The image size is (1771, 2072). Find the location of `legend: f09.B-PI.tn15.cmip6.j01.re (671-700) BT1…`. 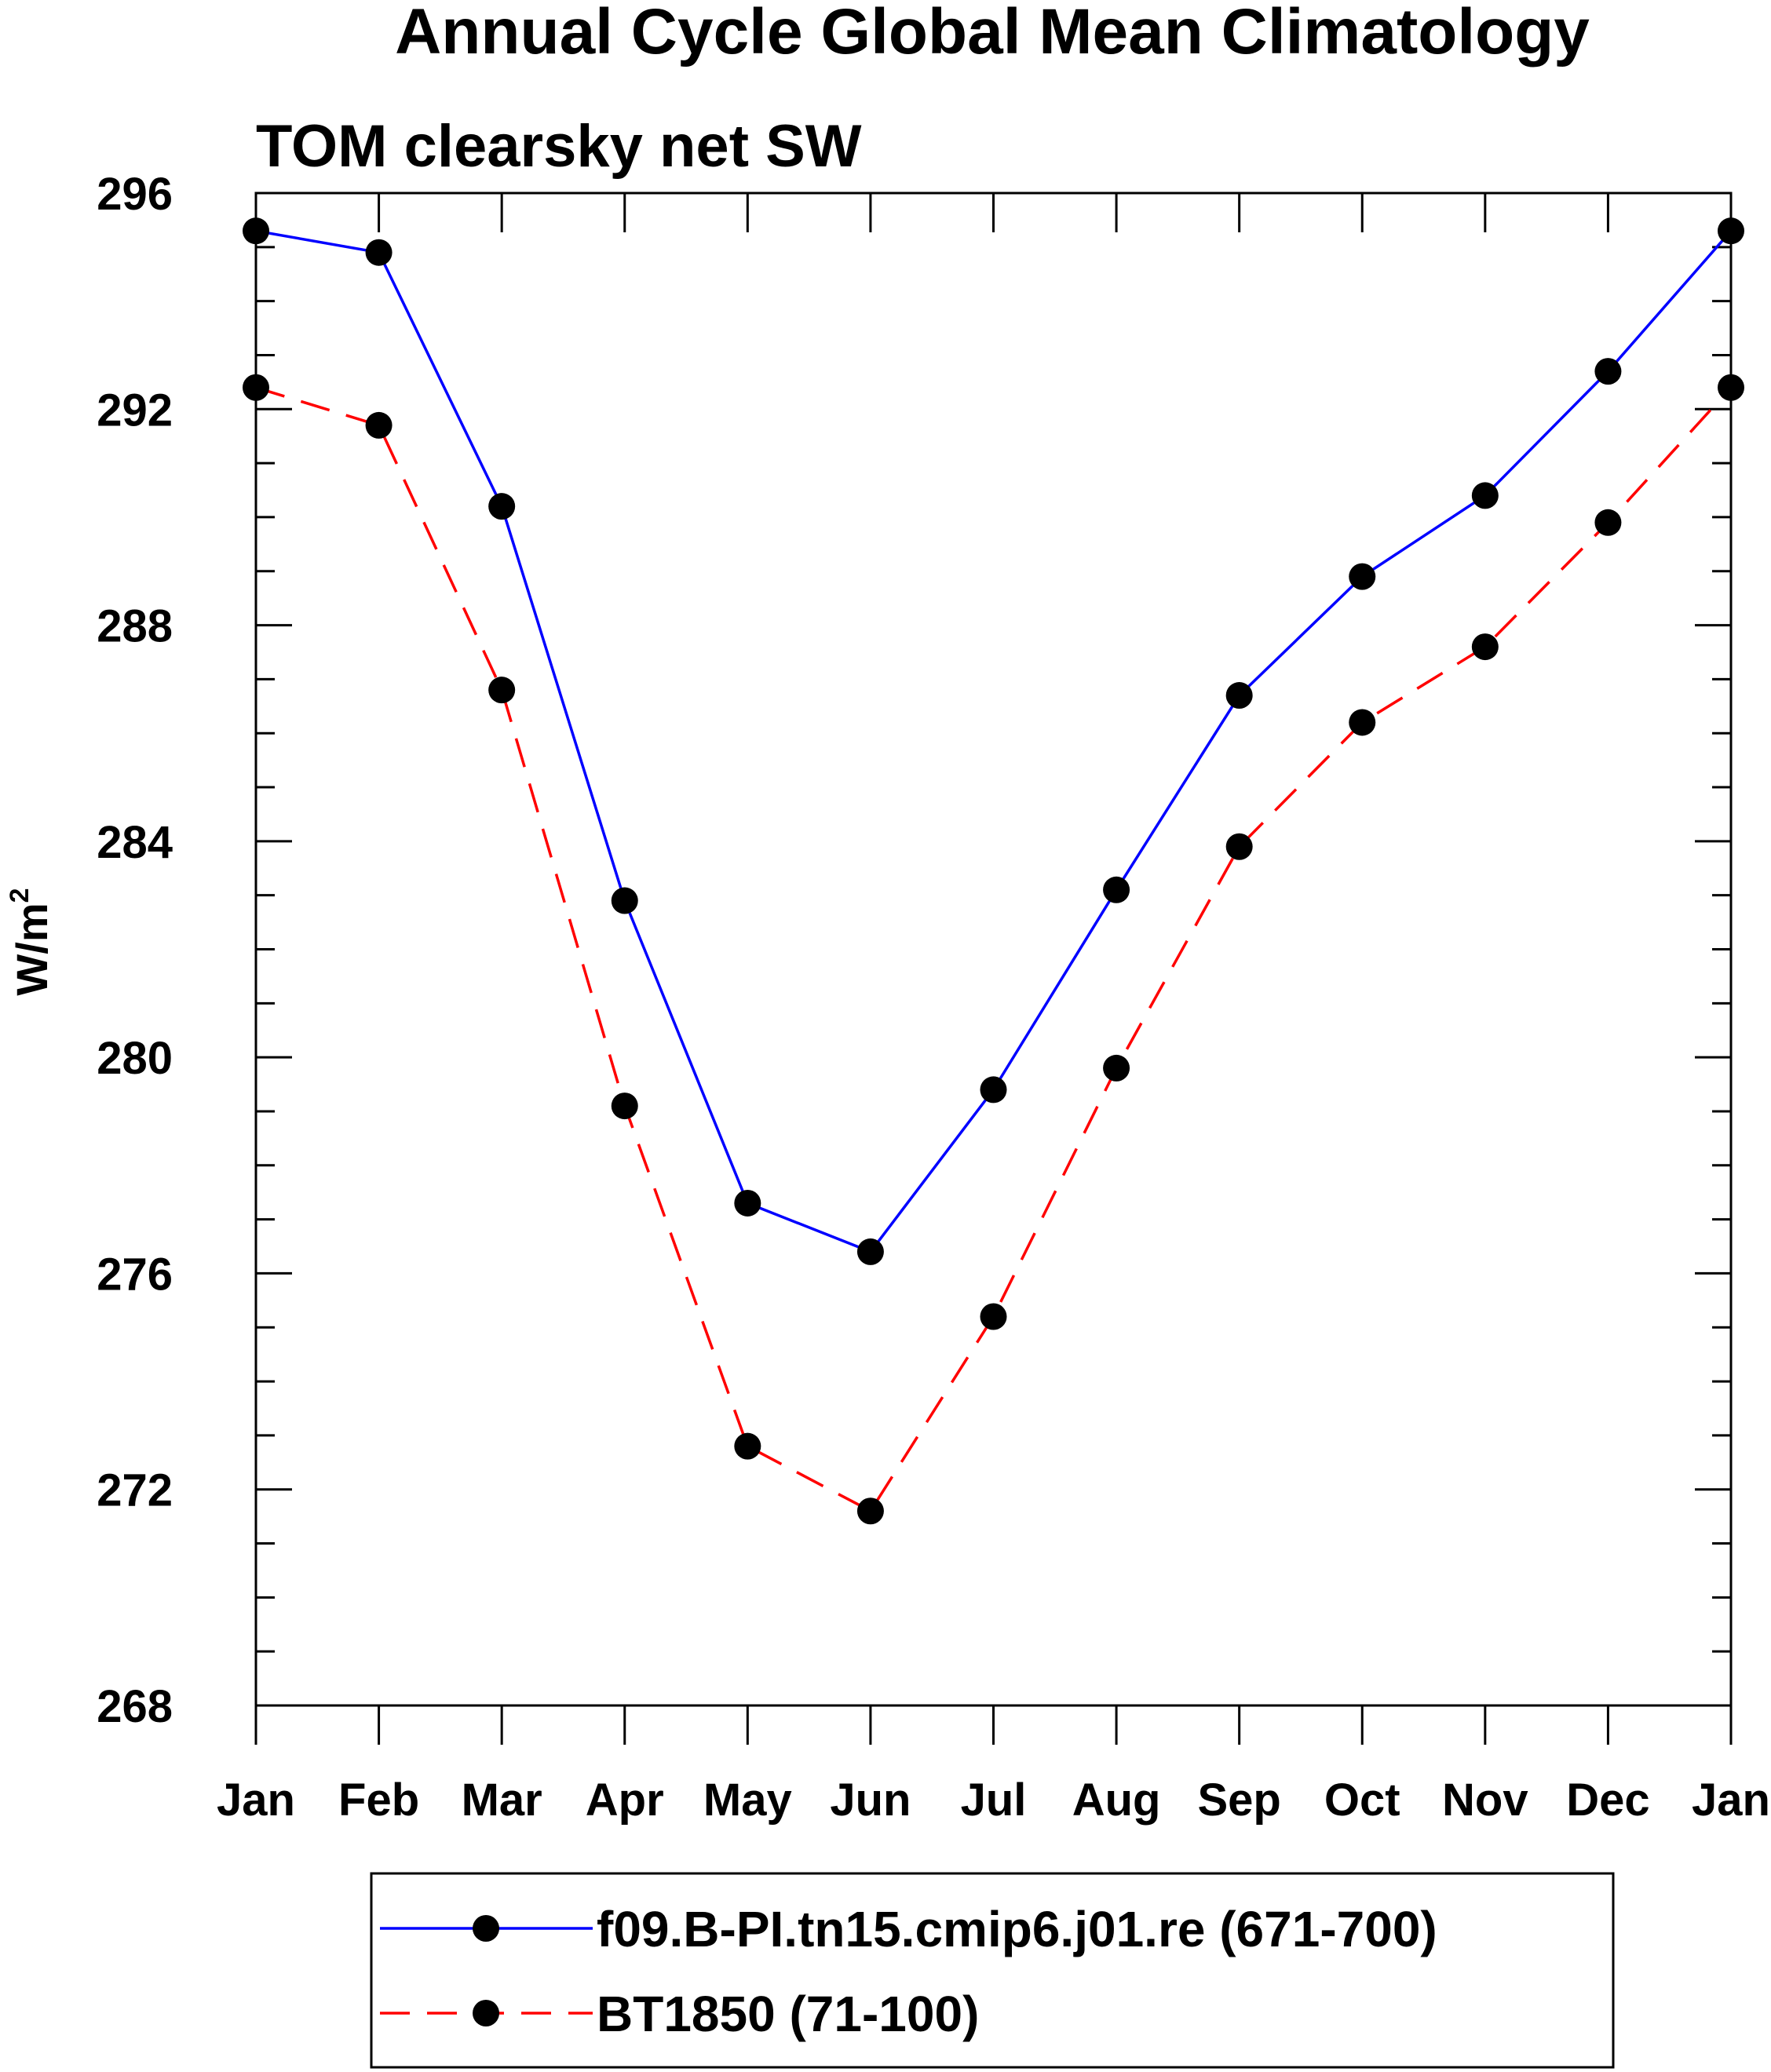

legend: f09.B-PI.tn15.cmip6.j01.re (671-700) BT1… is located at coordinates (992, 1970).